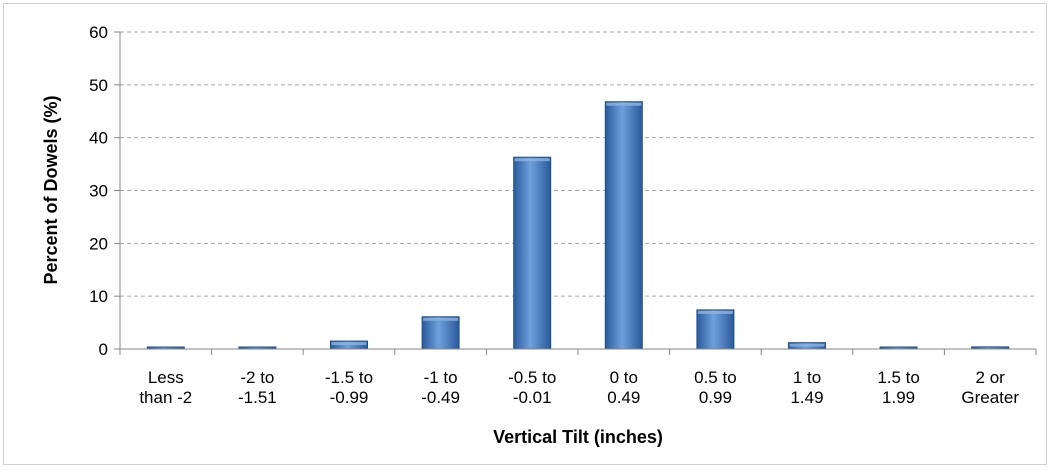 The image size is (1051, 470). I want to click on x-tick-label: 0.5 to 0.99, so click(715, 387).